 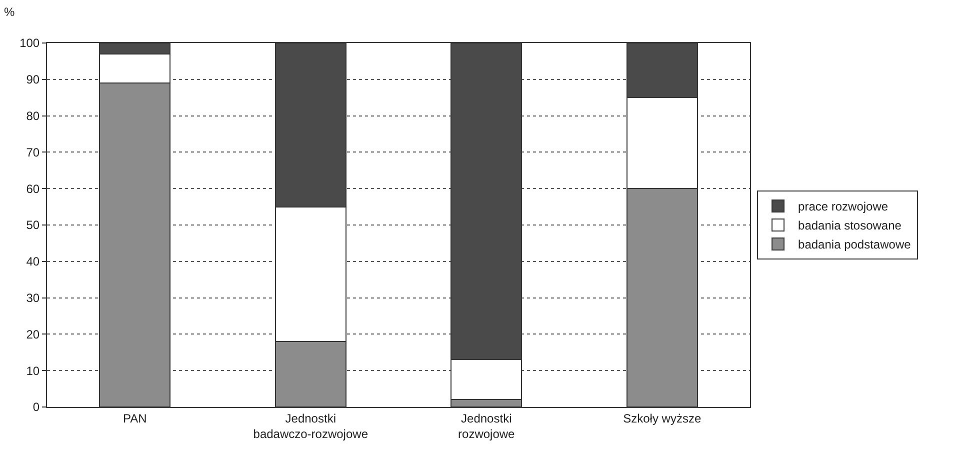 I want to click on legend-label: badania stosowane, so click(x=850, y=225).